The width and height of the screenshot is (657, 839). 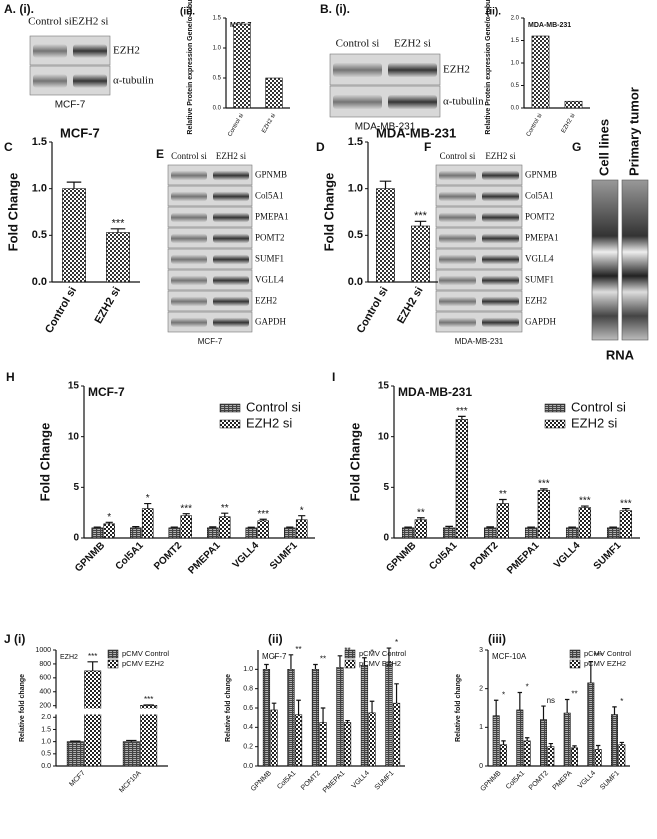 What do you see at coordinates (605, 260) in the screenshot?
I see `gel-lane` at bounding box center [605, 260].